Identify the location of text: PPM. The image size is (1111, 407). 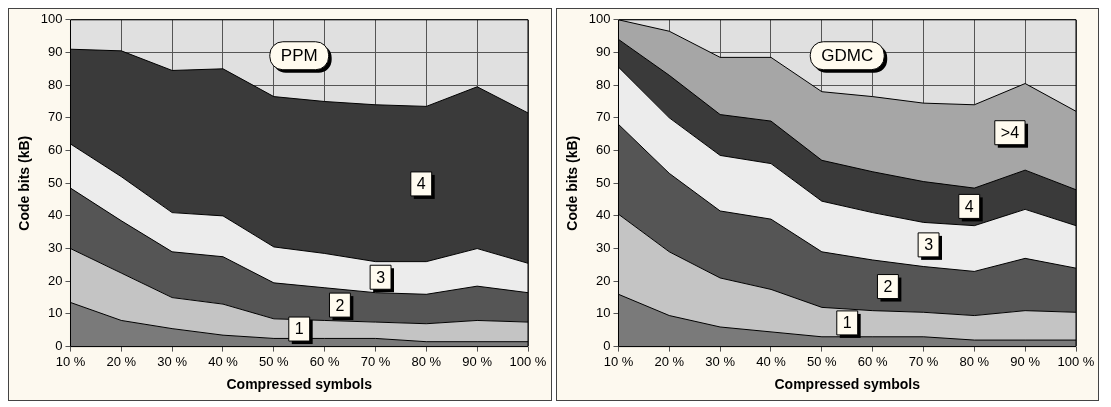
(299, 56).